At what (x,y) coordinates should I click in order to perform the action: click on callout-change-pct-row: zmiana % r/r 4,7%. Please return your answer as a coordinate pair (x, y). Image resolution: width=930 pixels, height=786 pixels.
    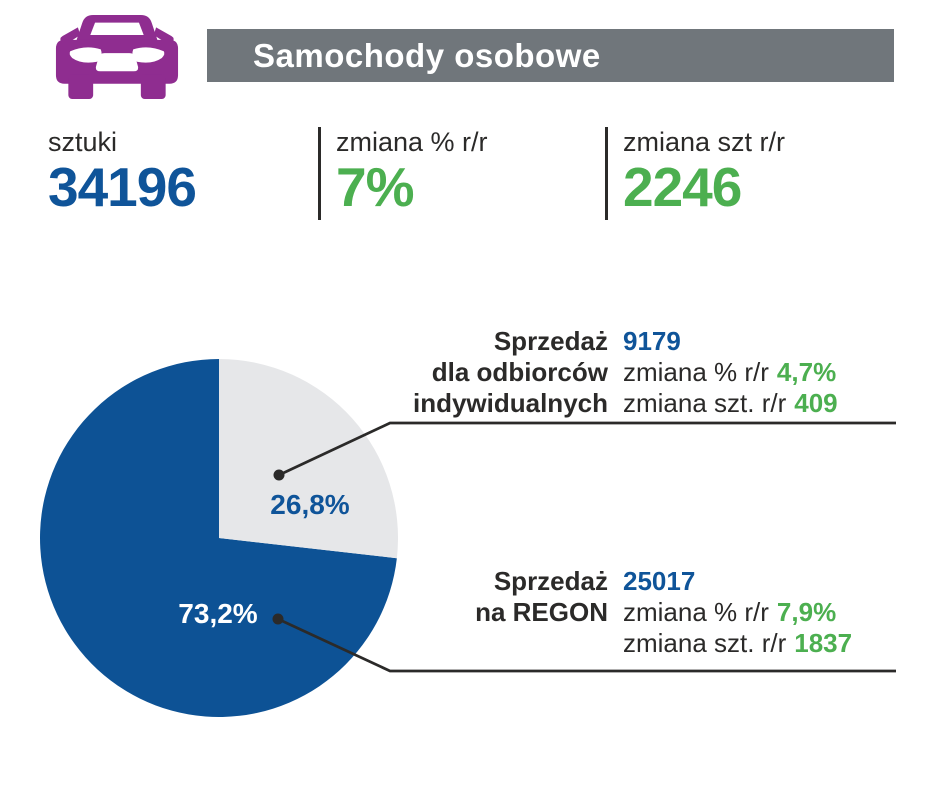
    Looking at the image, I should click on (730, 372).